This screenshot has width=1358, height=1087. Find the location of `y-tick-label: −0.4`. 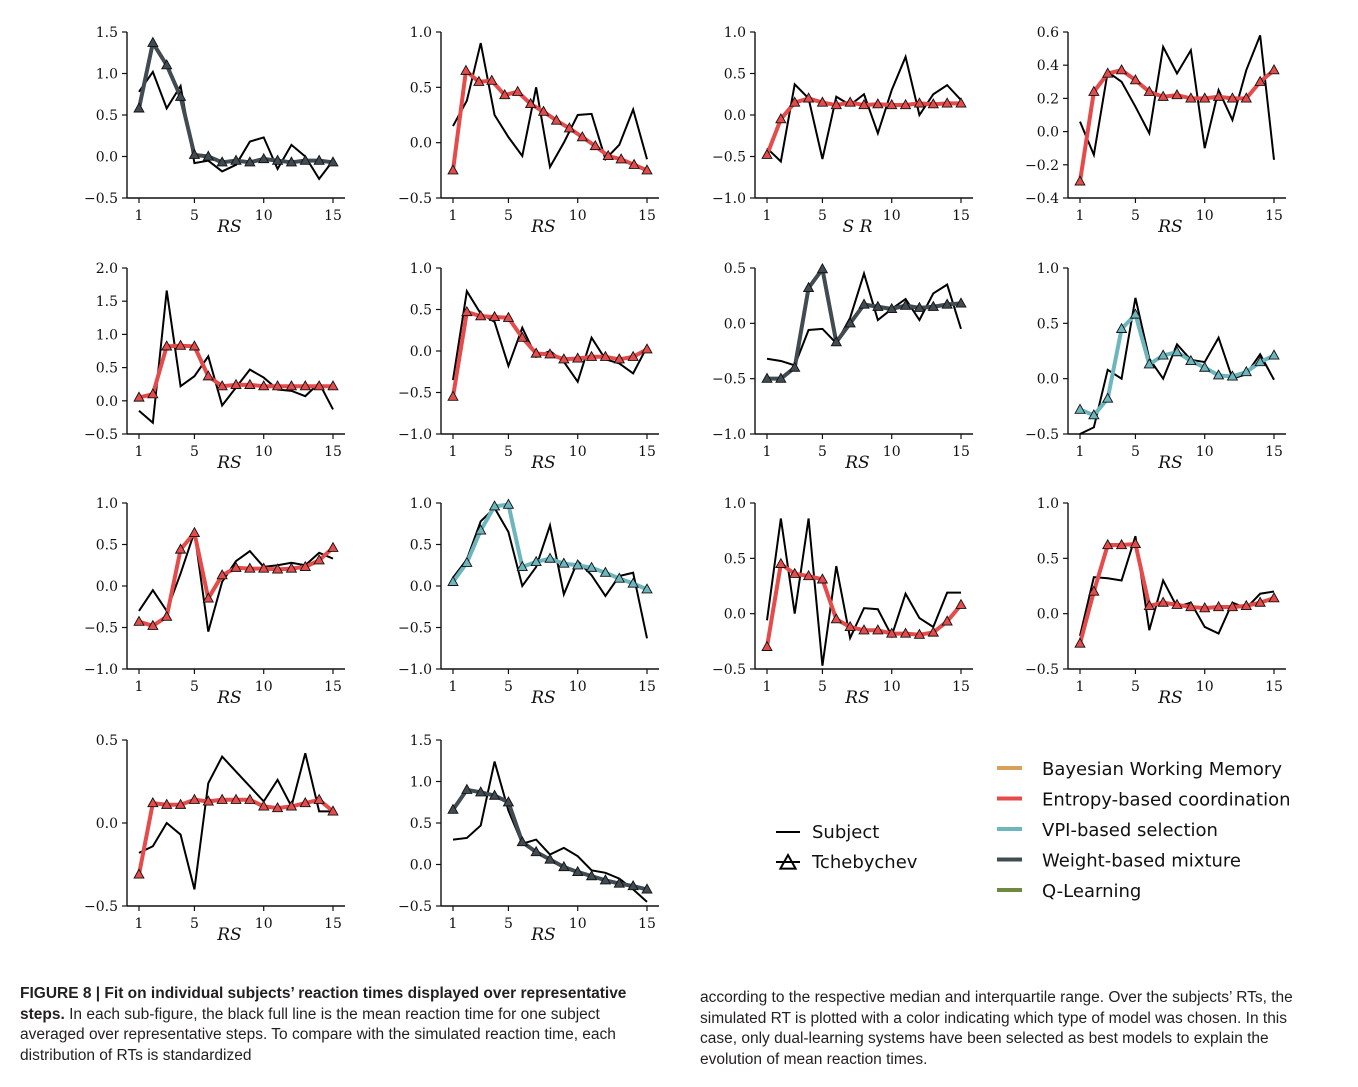

y-tick-label: −0.4 is located at coordinates (1042, 199).